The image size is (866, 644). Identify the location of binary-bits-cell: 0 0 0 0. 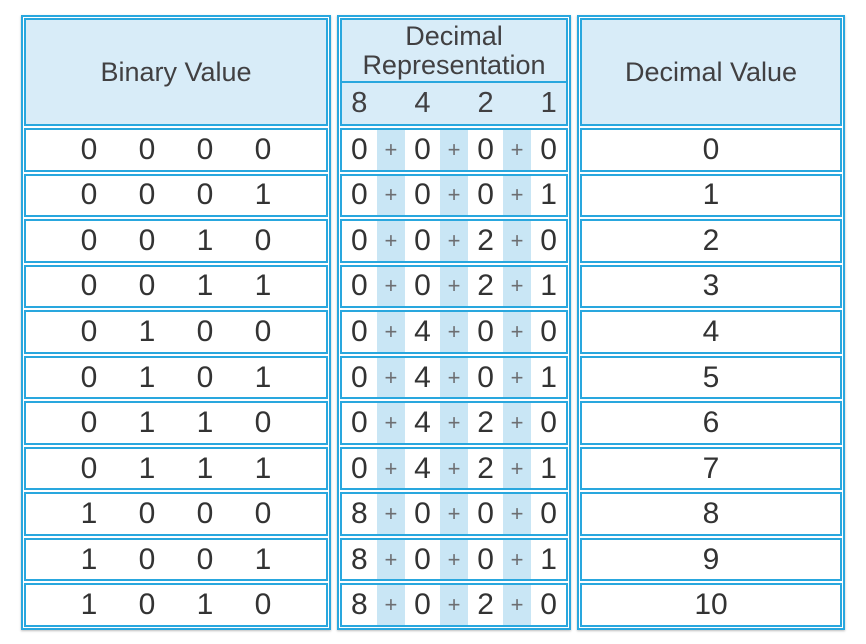
(176, 150).